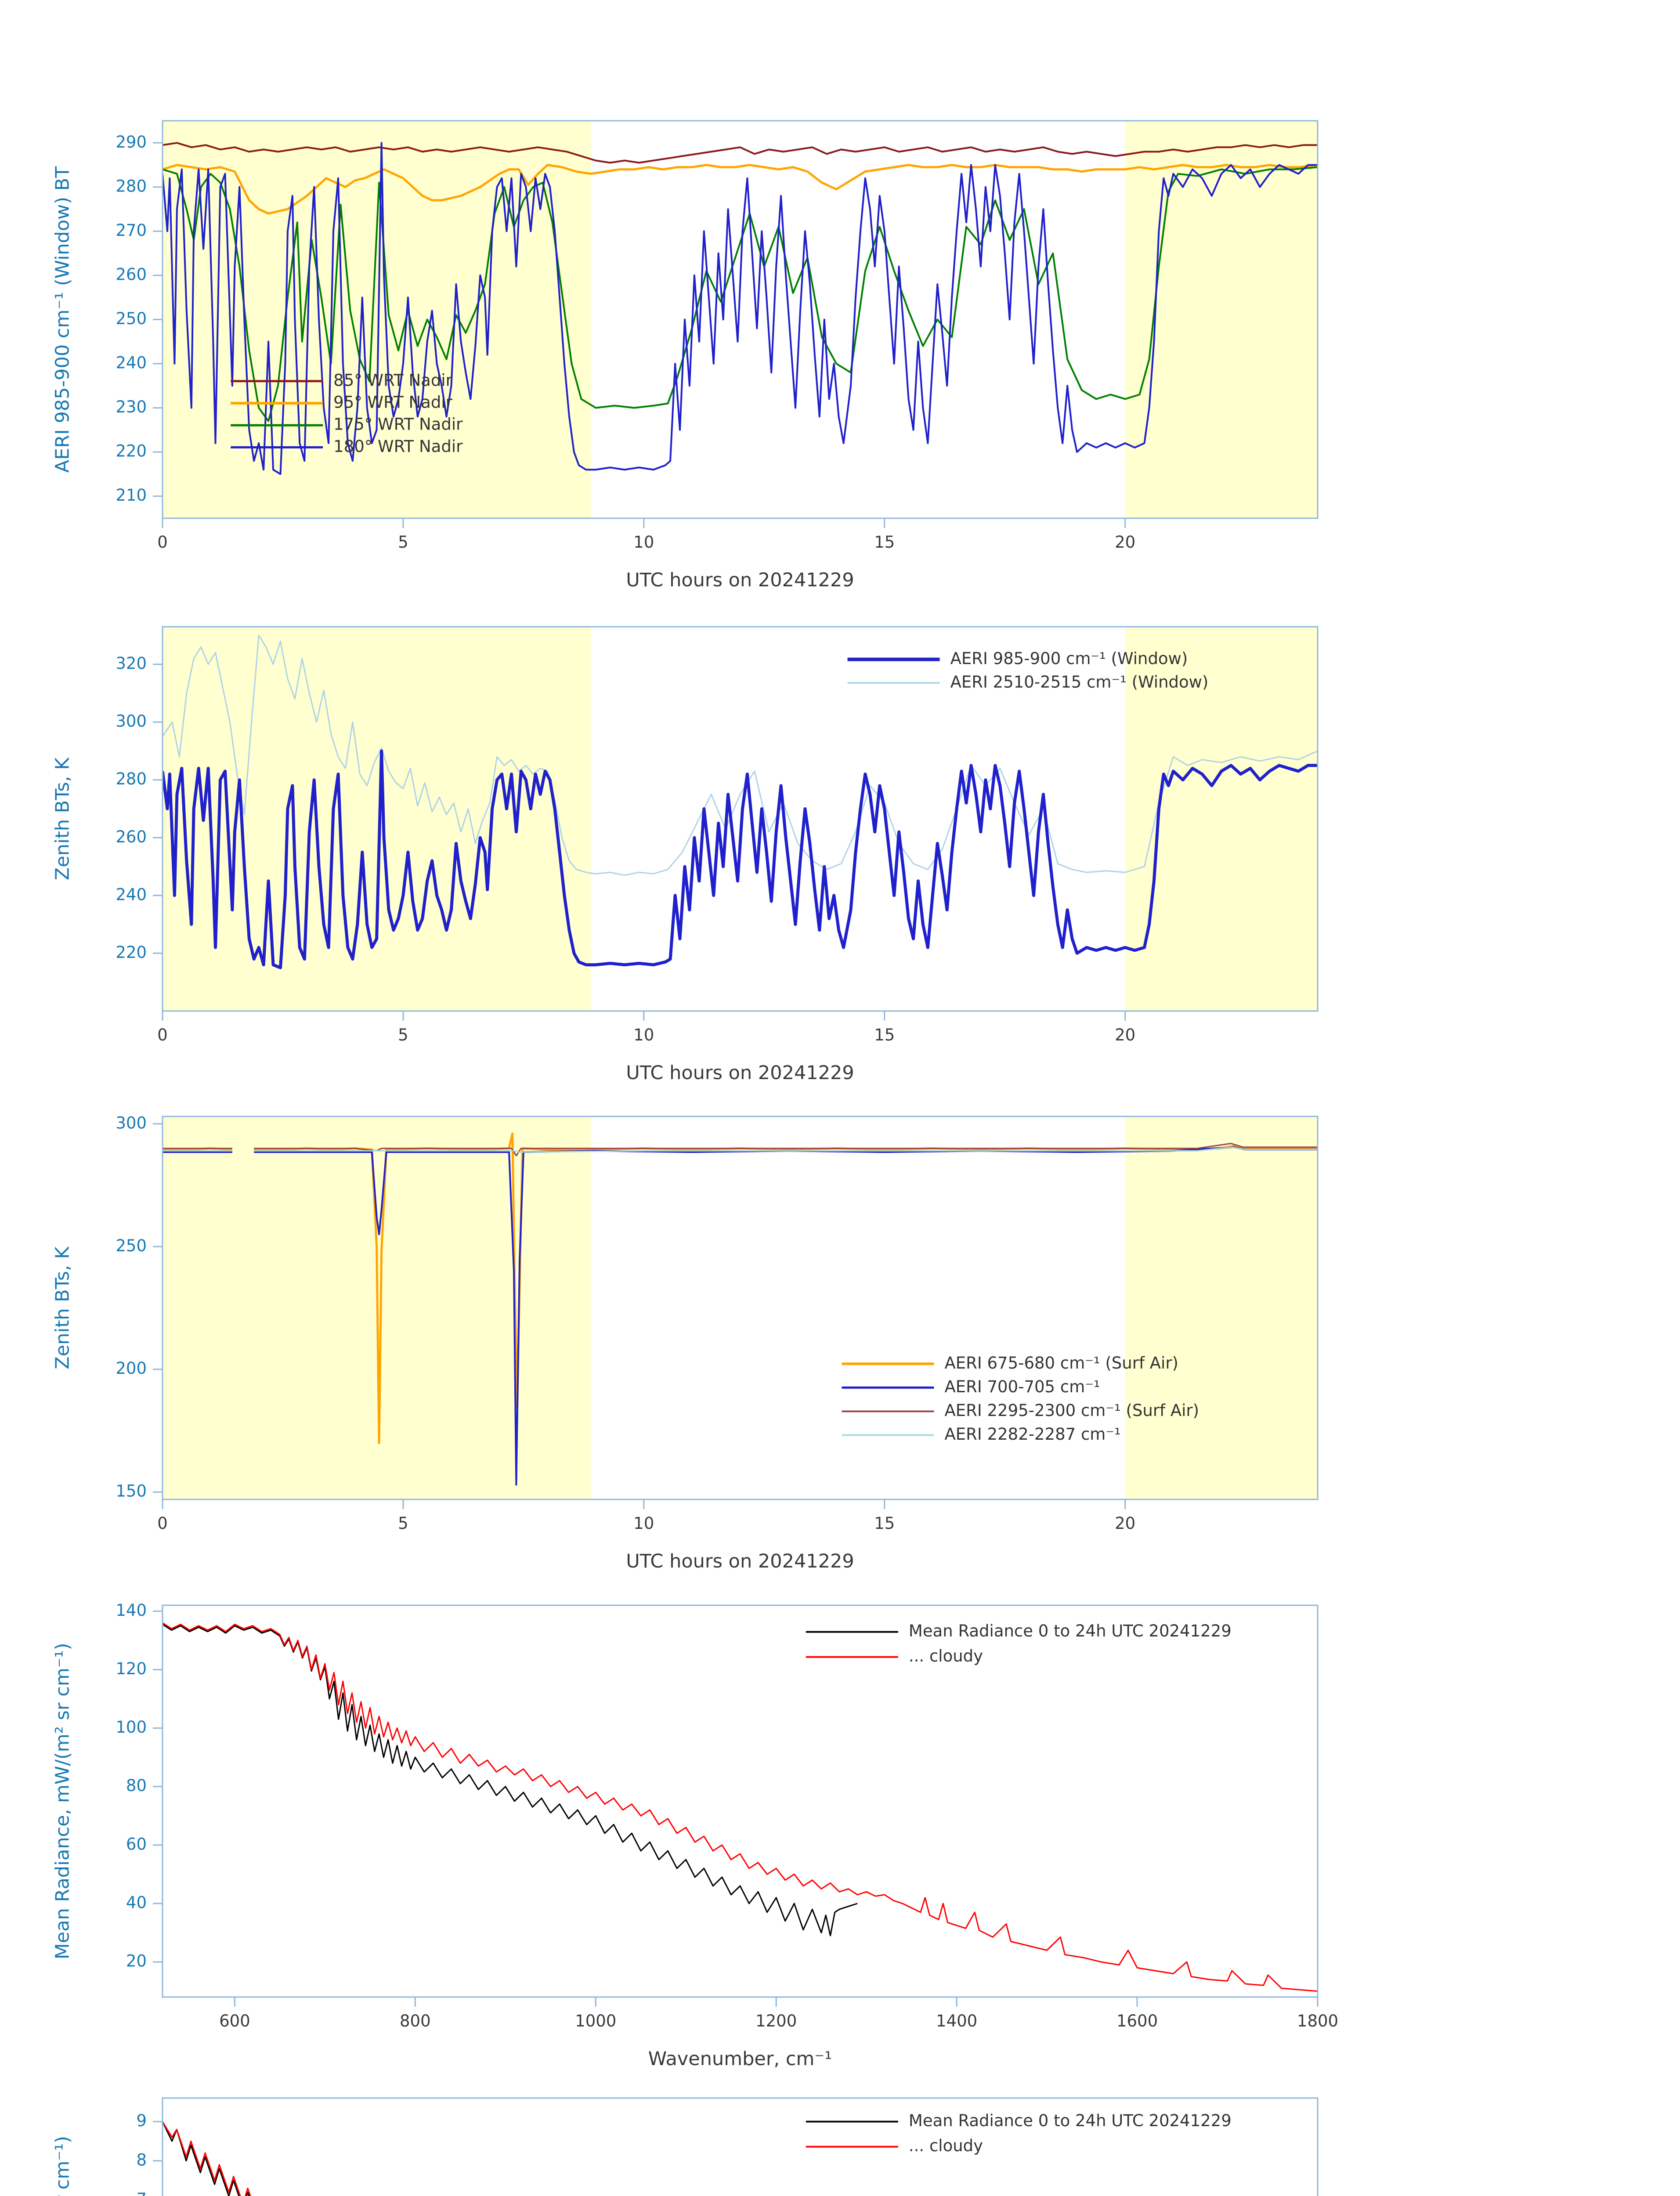 Image resolution: width=1680 pixels, height=2196 pixels. What do you see at coordinates (415, 2021) in the screenshot?
I see `x-tick-label: 800` at bounding box center [415, 2021].